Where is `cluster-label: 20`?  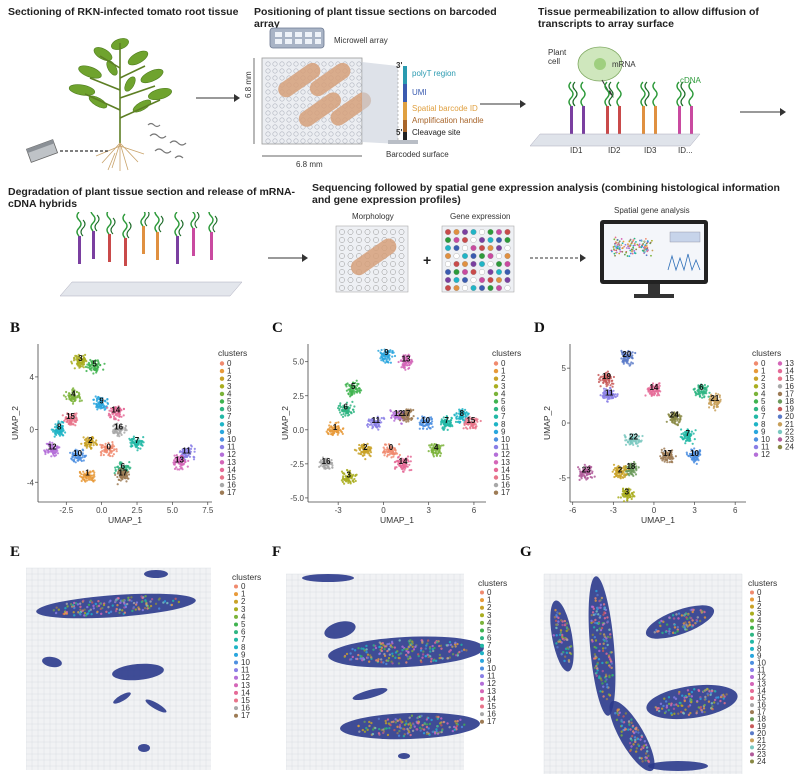
cluster-label: 20 is located at coordinates (626, 354).